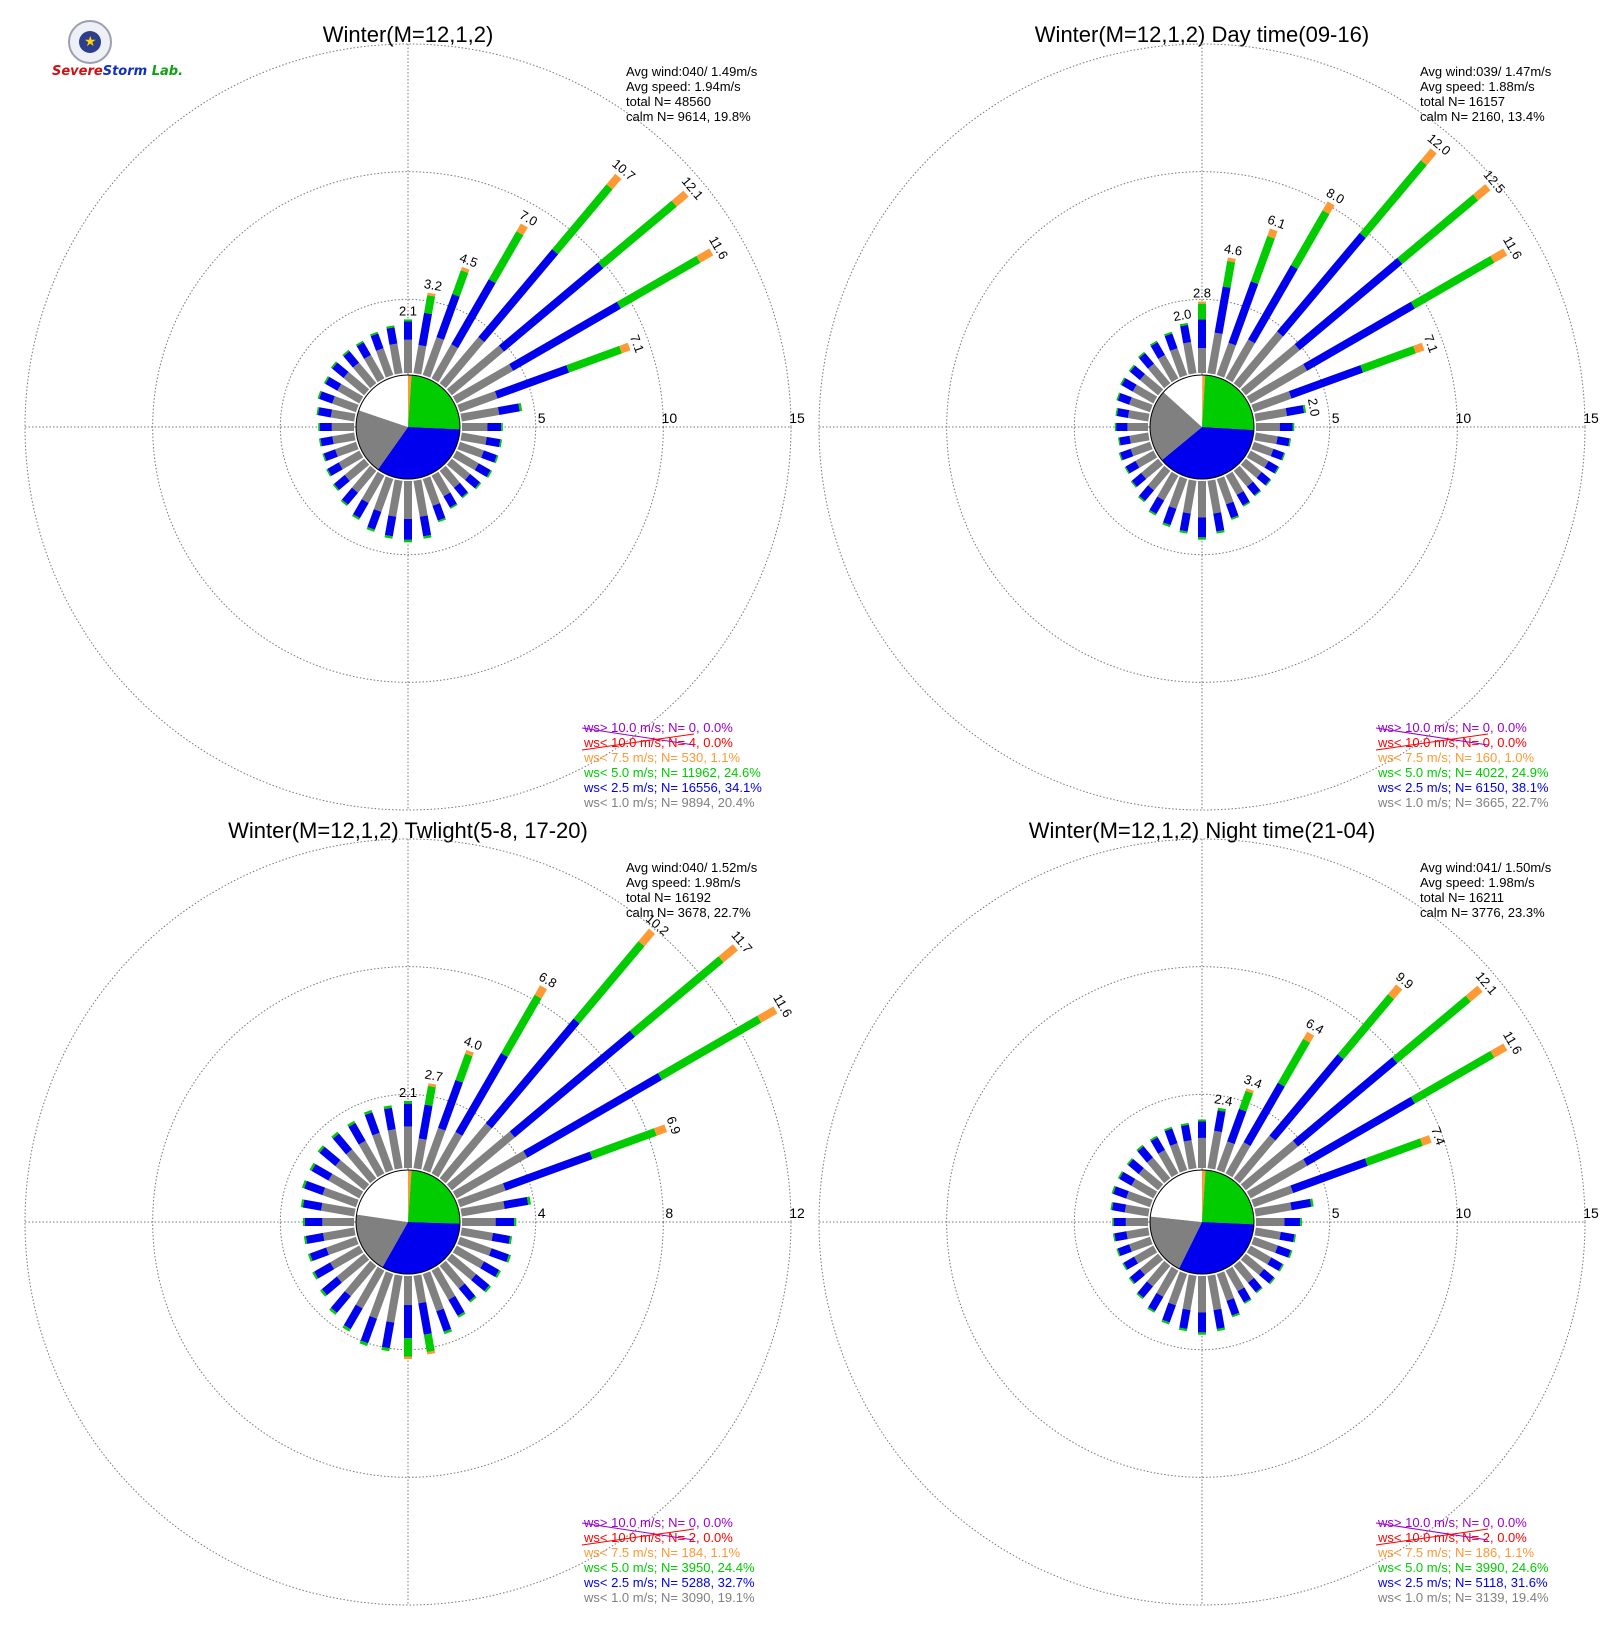  Describe the element at coordinates (591, 318) in the screenshot. I see `direction-bar: 11.6` at that location.